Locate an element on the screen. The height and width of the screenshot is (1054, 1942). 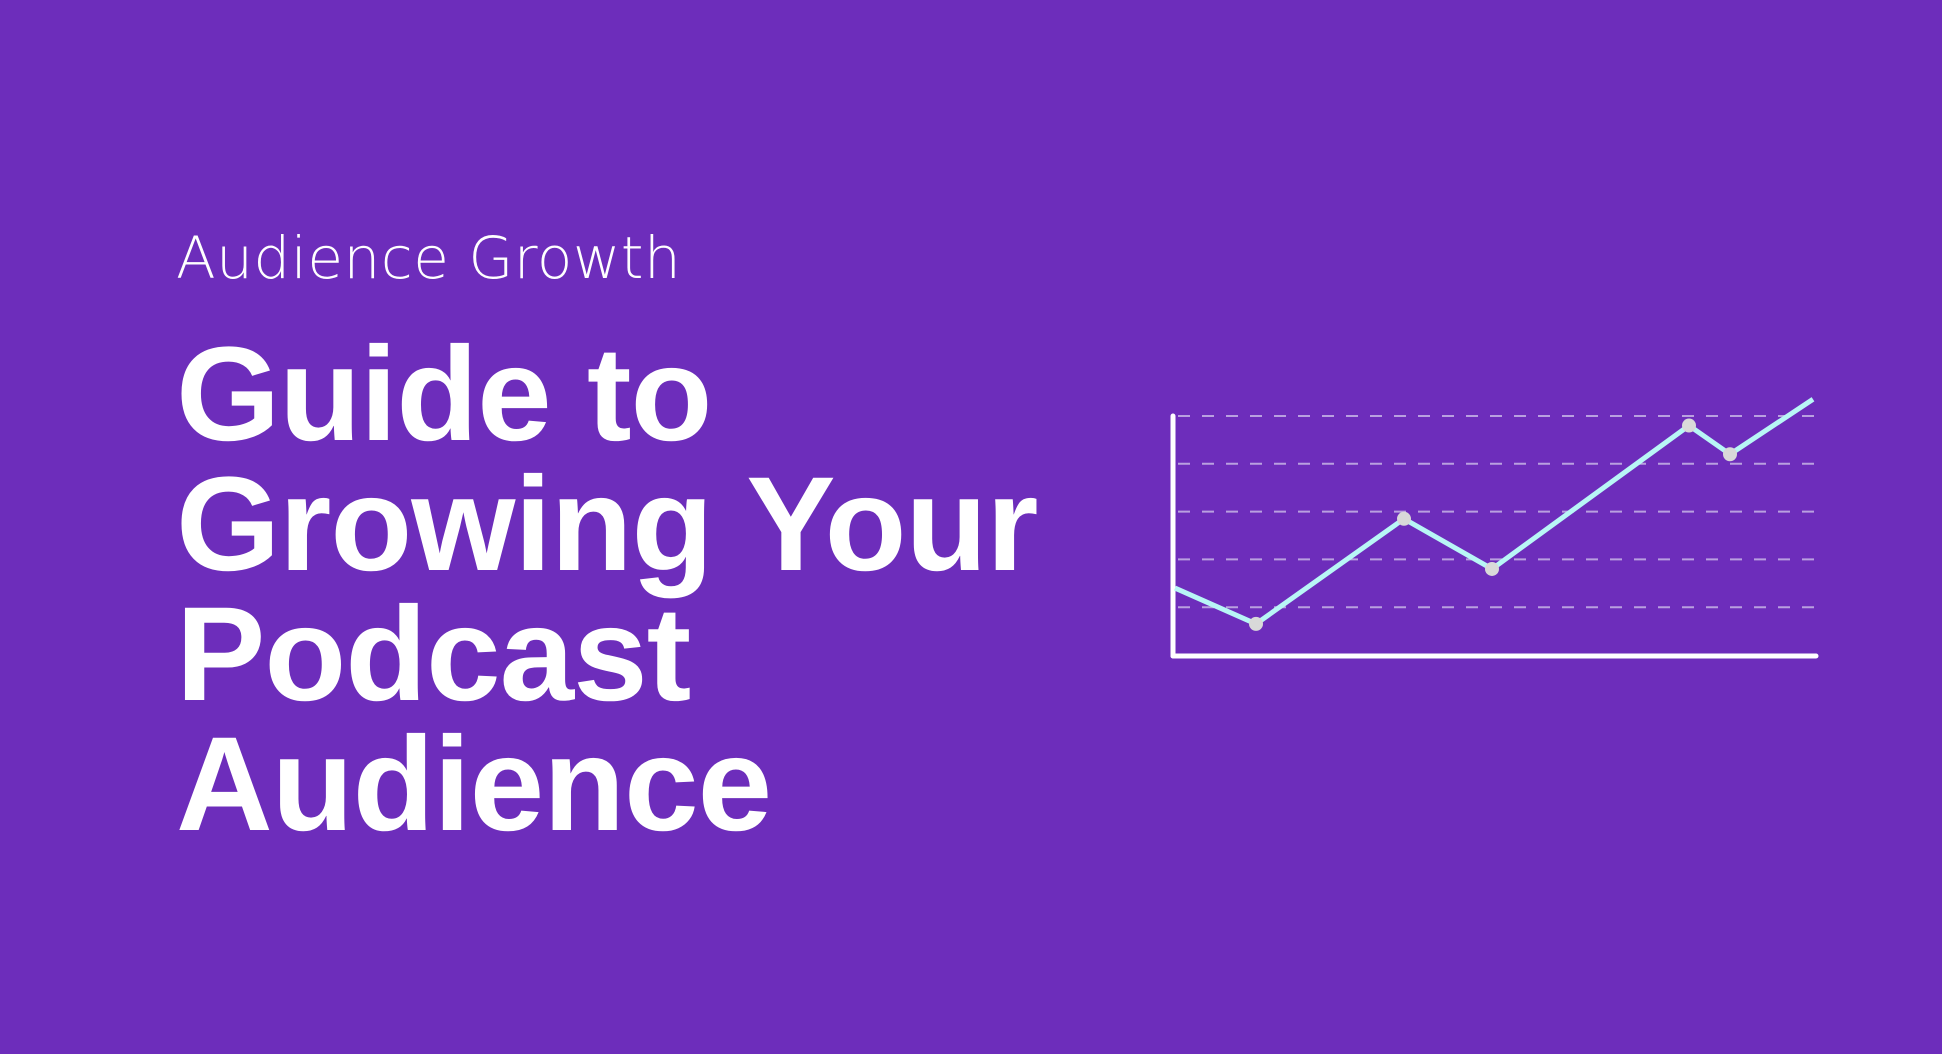
category-label: Audience Growth is located at coordinates (429, 258).